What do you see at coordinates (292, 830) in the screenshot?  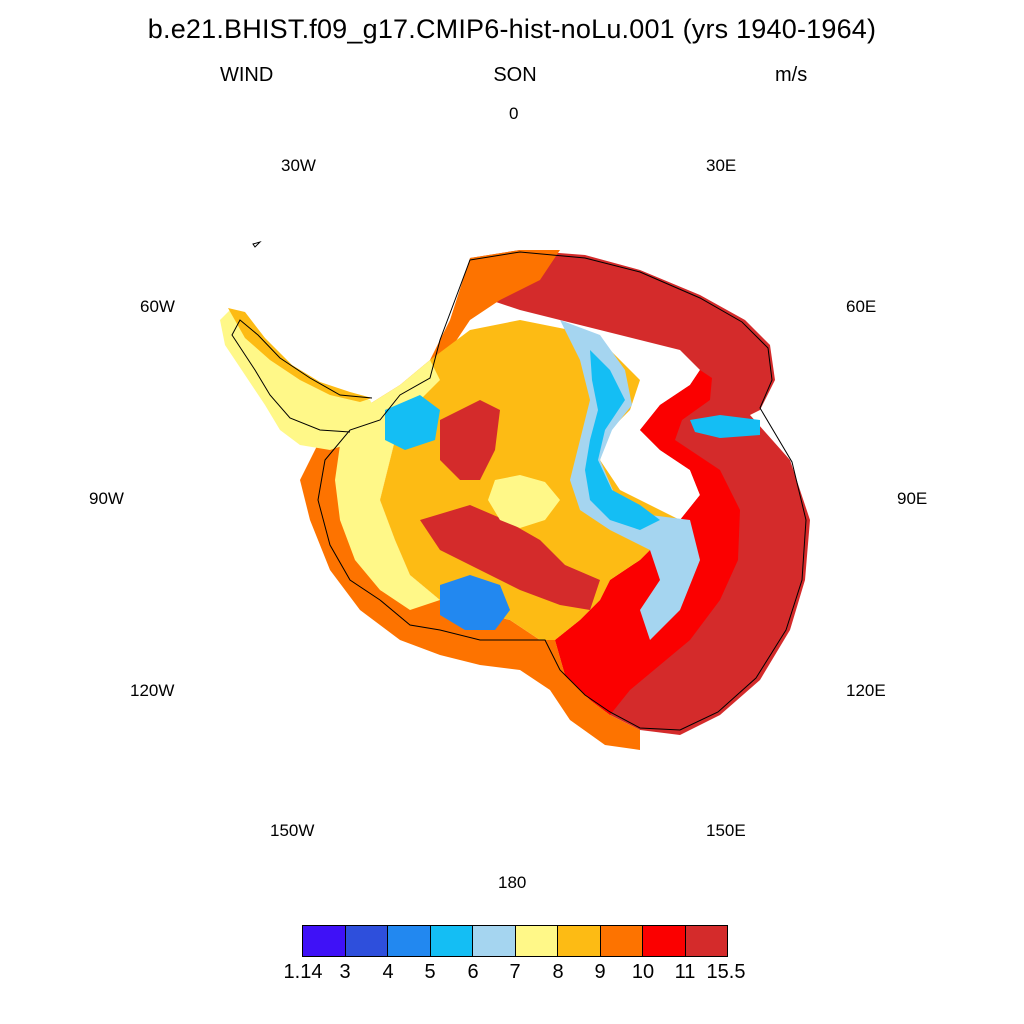 I see `lon-label-150w: 150W` at bounding box center [292, 830].